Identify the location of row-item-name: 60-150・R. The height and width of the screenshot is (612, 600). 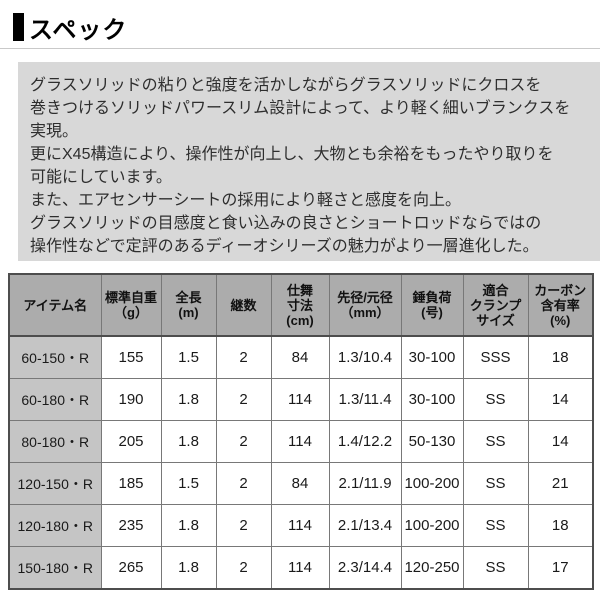
(55, 357).